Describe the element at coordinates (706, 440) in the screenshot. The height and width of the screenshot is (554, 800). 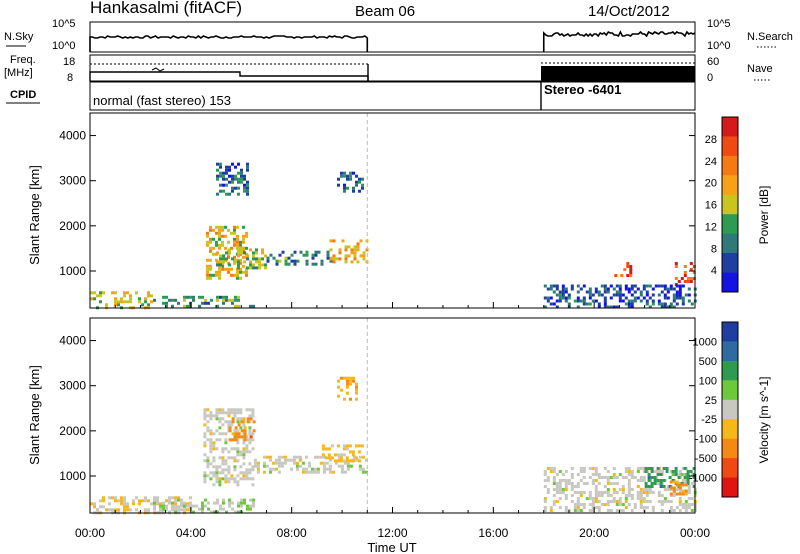
I see `colorbar-tick-label: -100` at that location.